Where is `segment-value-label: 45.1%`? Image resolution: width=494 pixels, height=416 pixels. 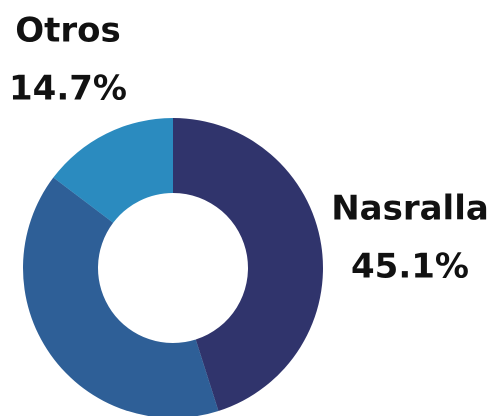 segment-value-label: 45.1% is located at coordinates (410, 267).